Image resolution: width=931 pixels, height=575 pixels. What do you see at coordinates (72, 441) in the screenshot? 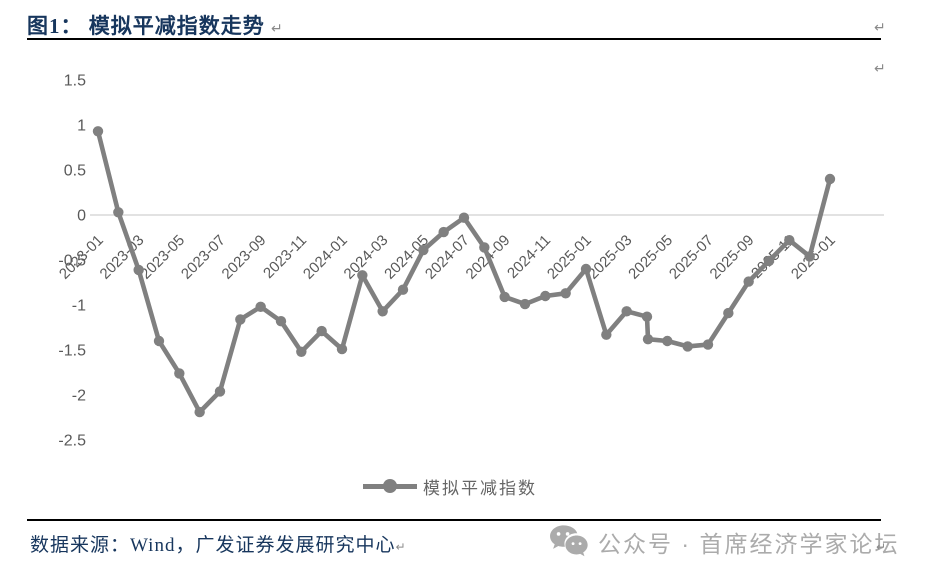
I see `y-axis-tick-label: -2.5` at bounding box center [72, 441].